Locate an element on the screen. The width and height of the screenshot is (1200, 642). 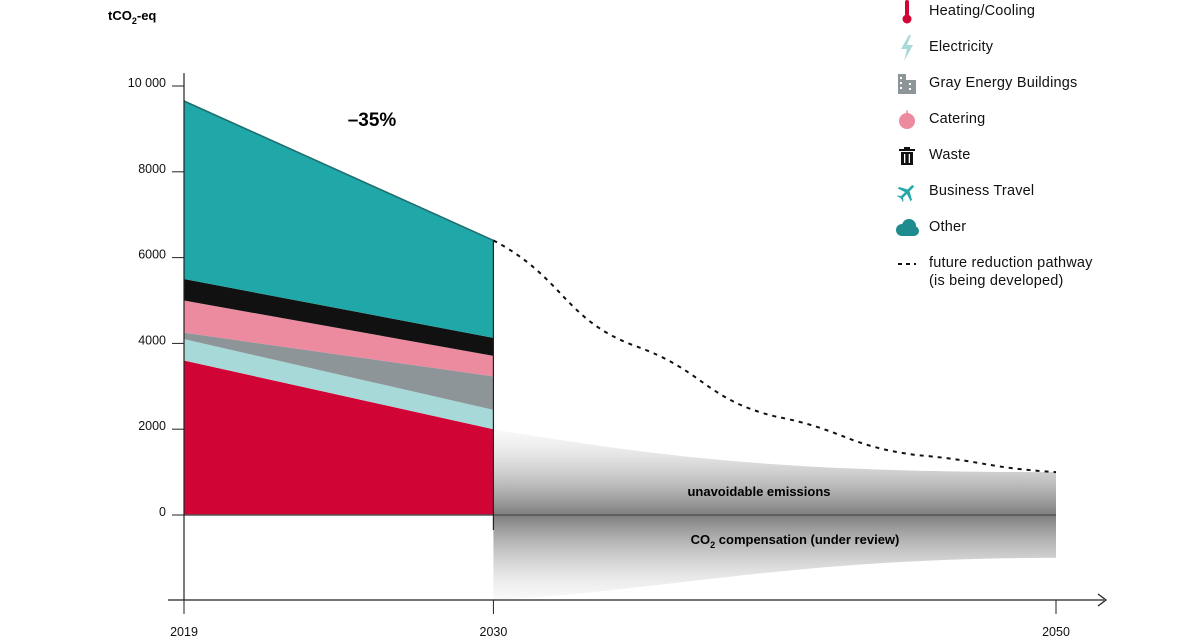
y-tick-label: 4000 is located at coordinates (152, 340).